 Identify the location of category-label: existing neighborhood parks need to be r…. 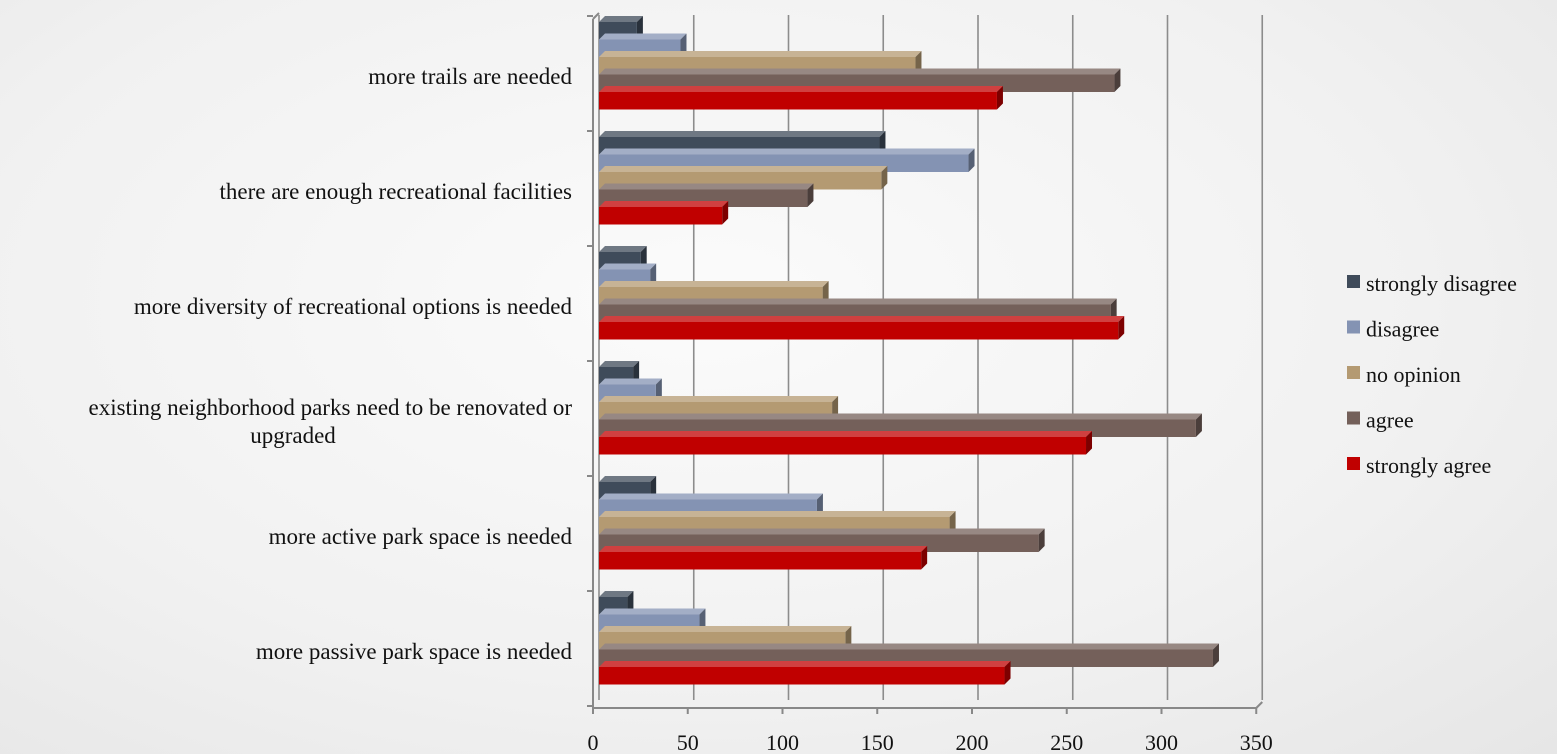
(330, 407).